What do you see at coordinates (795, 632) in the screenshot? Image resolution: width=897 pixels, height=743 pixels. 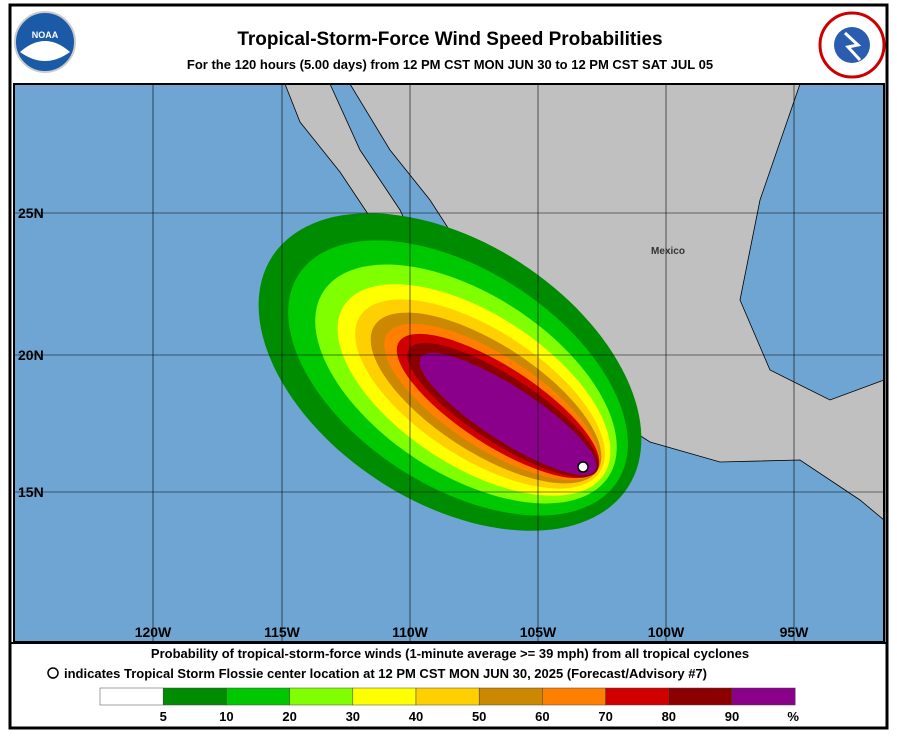 I see `longitude-label: 95W` at bounding box center [795, 632].